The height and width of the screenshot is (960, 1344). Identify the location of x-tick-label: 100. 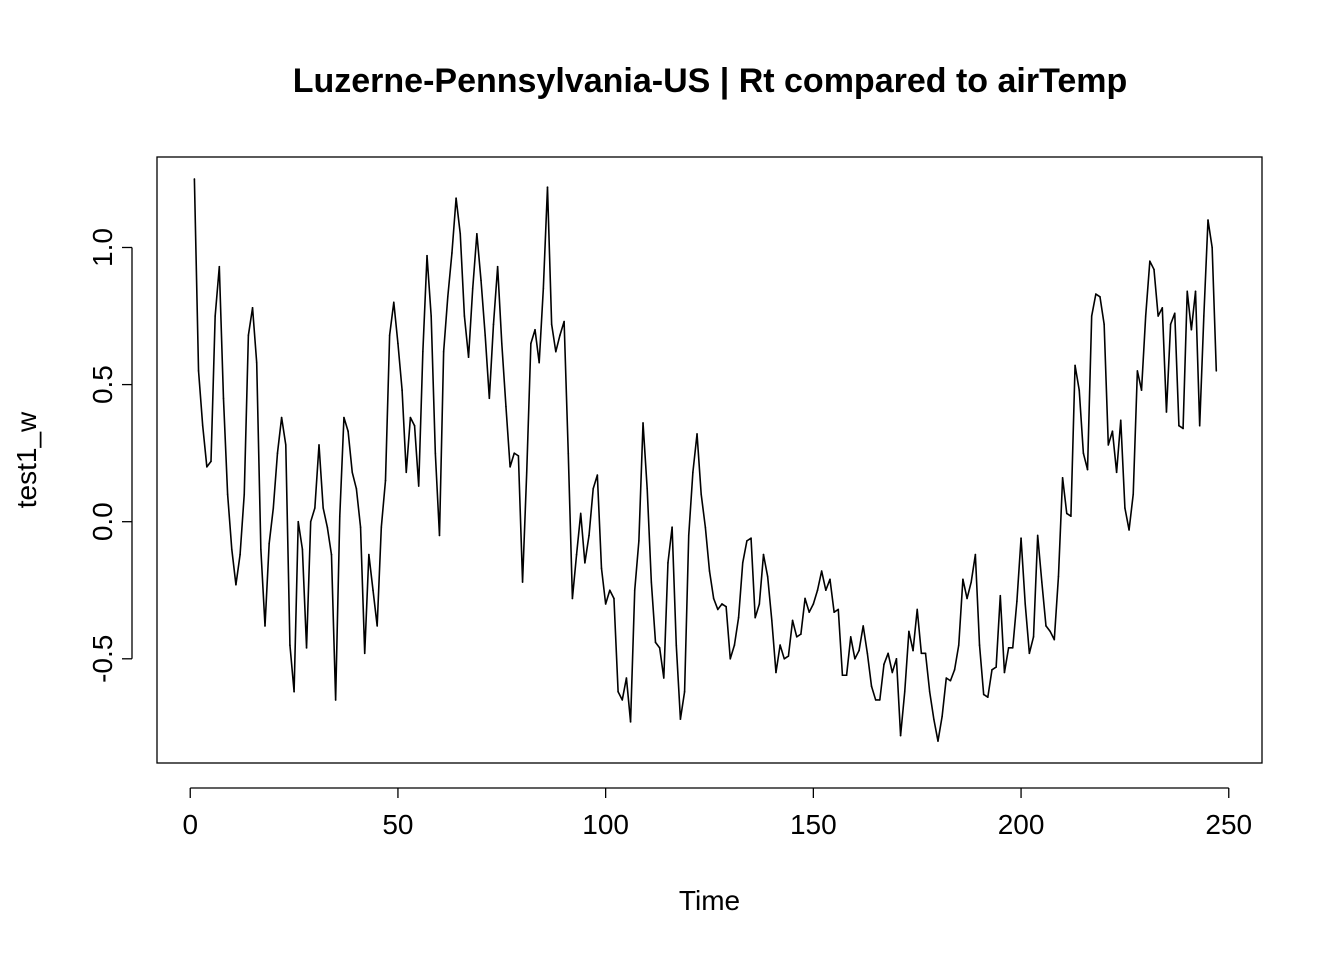
(605, 824).